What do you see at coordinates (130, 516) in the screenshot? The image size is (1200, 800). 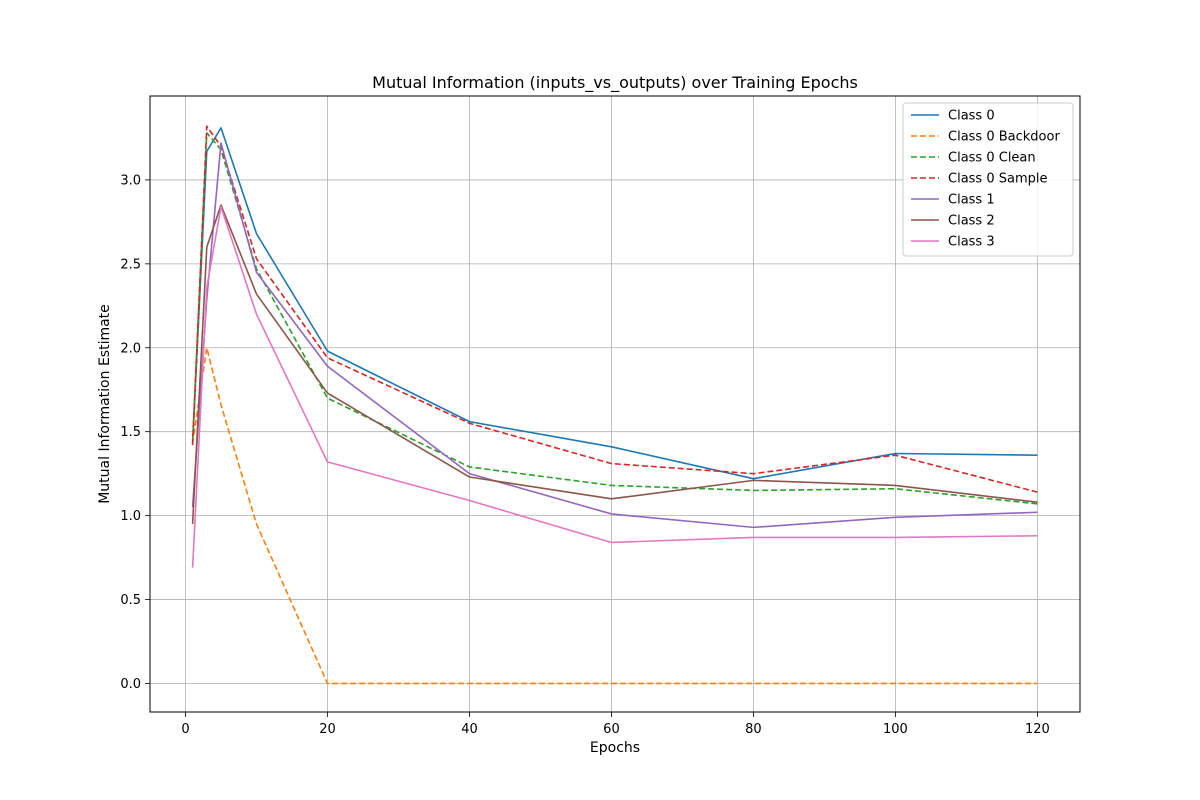 I see `y-tick-label: 1.0` at bounding box center [130, 516].